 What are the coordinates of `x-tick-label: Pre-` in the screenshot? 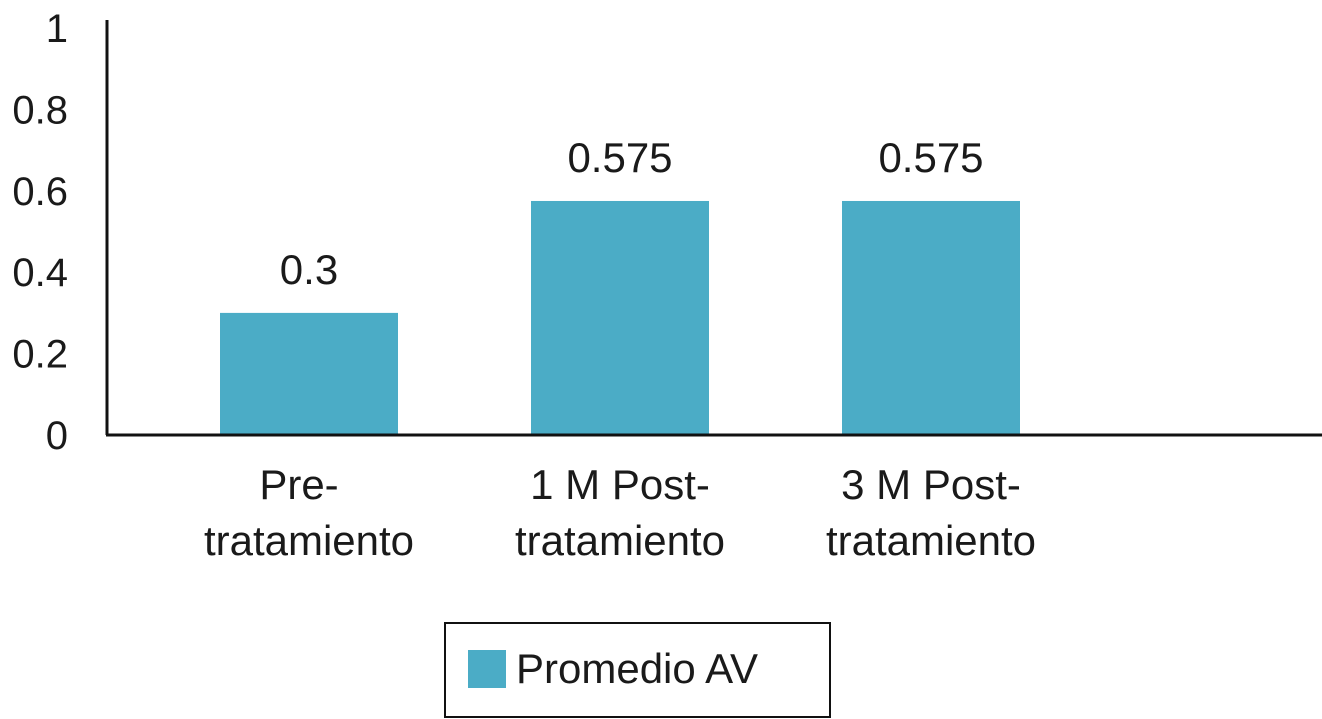 It's located at (298, 484).